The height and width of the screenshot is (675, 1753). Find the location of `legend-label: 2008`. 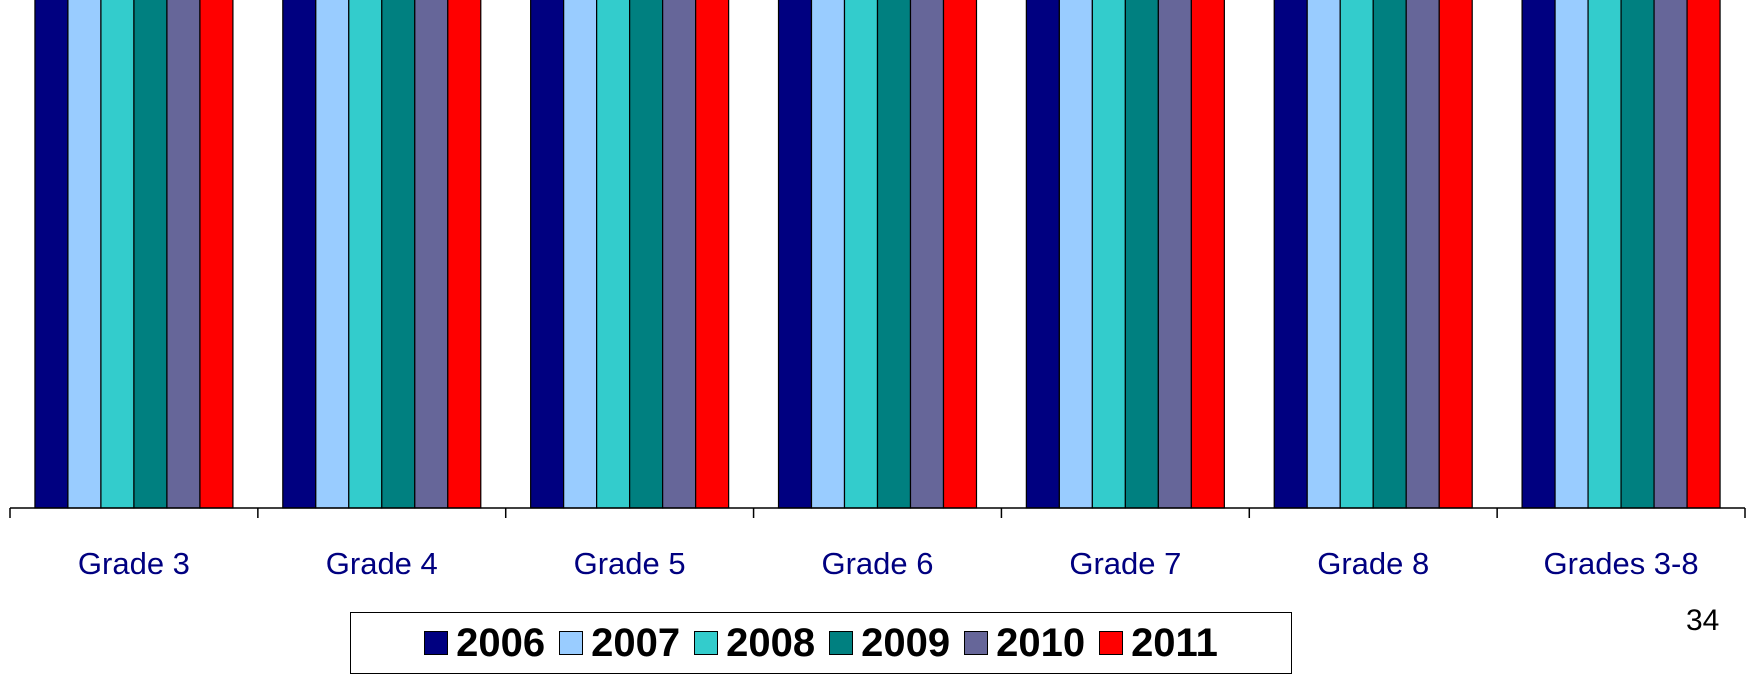

legend-label: 2008 is located at coordinates (771, 642).